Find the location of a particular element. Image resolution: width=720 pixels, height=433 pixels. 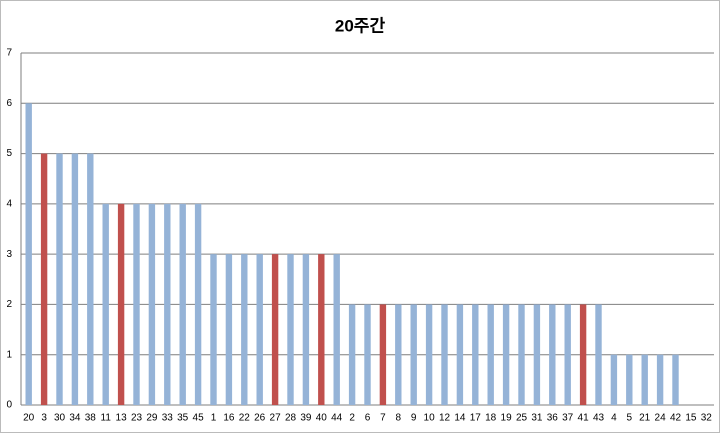

y-tick-label: 6 is located at coordinates (9, 103).